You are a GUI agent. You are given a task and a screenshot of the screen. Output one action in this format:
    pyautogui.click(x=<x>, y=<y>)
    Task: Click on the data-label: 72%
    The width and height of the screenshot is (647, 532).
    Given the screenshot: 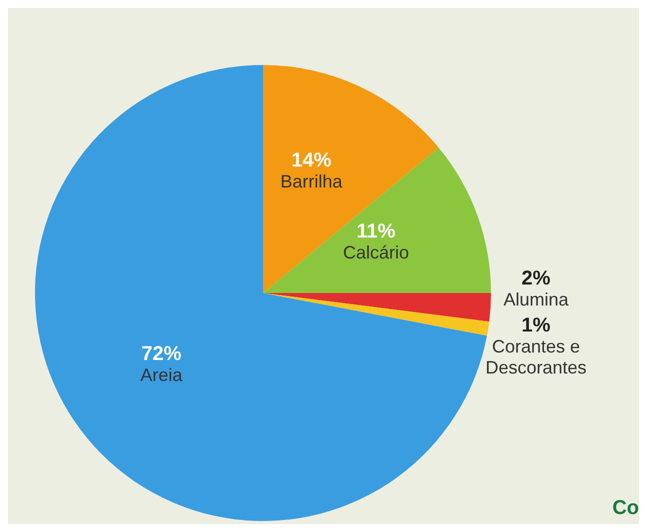 What is the action you would take?
    pyautogui.click(x=161, y=353)
    